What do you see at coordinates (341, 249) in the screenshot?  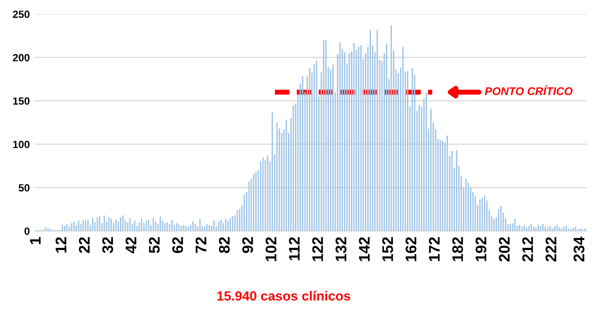 I see `x-tick-label: 132` at bounding box center [341, 249].